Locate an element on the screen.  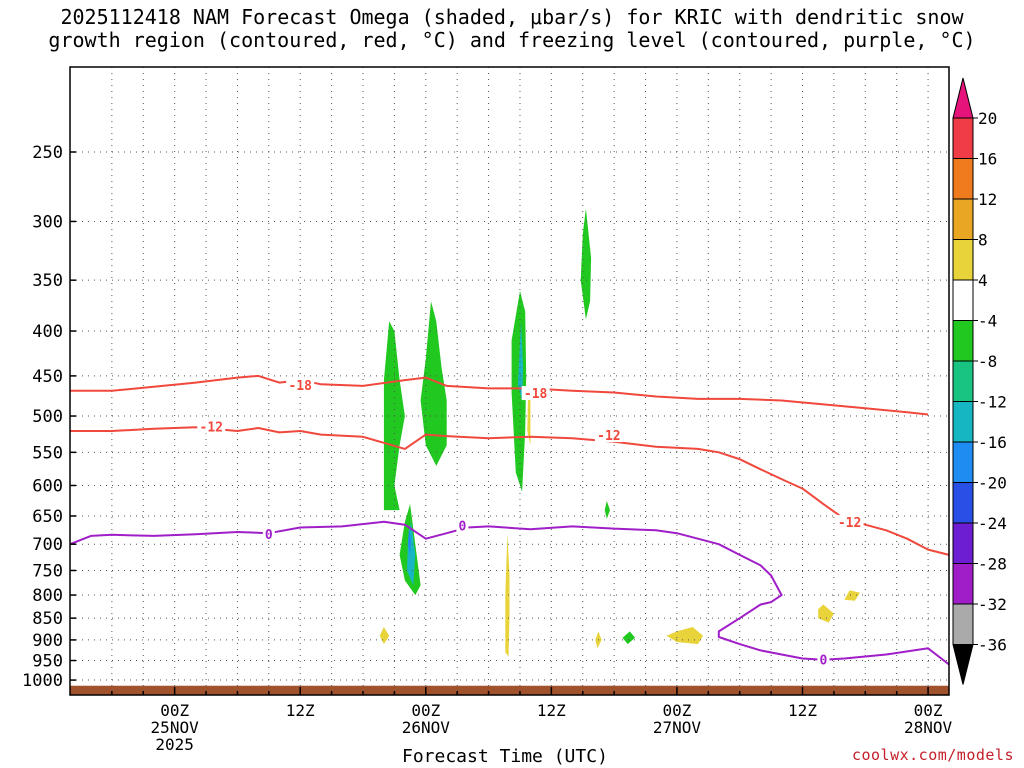
y-tick-label: 600 is located at coordinates (47, 486).